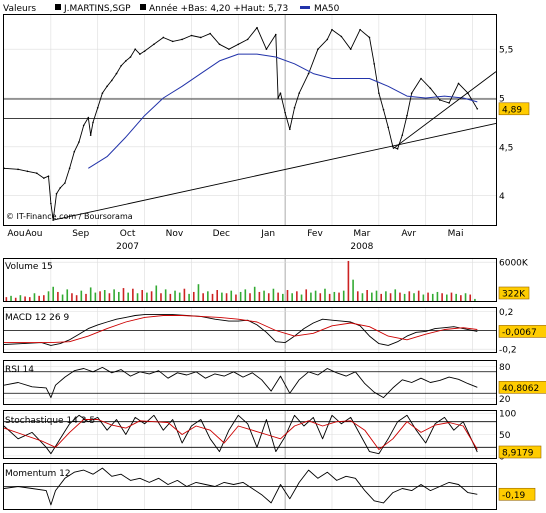 Image resolution: width=546 pixels, height=513 pixels. Describe the element at coordinates (218, 8) in the screenshot. I see `header-range: Année +Bas: 4,20 +Haut: 5,73` at that location.